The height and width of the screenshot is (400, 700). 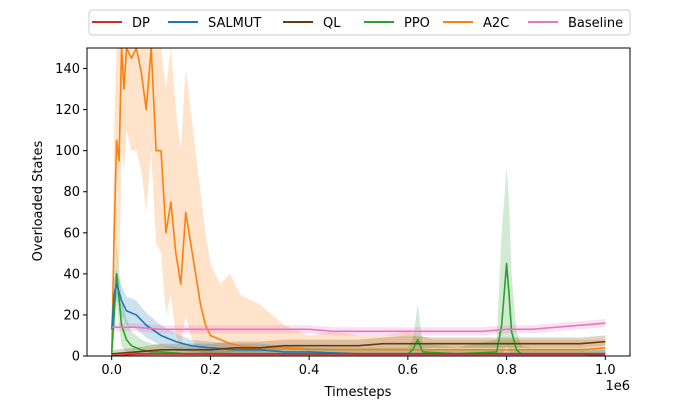 What do you see at coordinates (397, 23) in the screenshot?
I see `legend-item-ppo: PPO` at bounding box center [397, 23].